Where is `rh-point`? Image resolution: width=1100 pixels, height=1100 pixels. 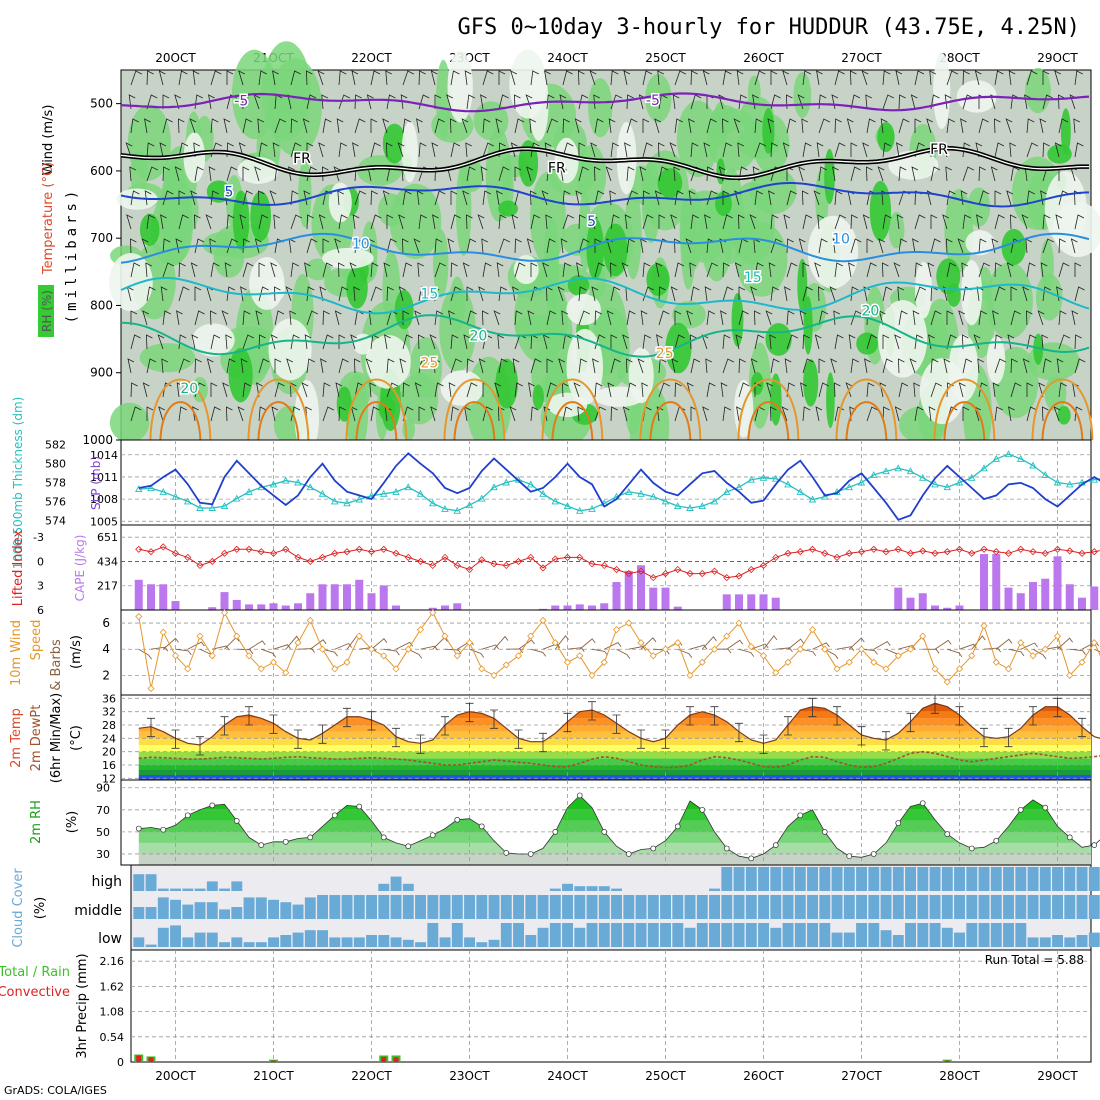 rh-point is located at coordinates (579, 795).